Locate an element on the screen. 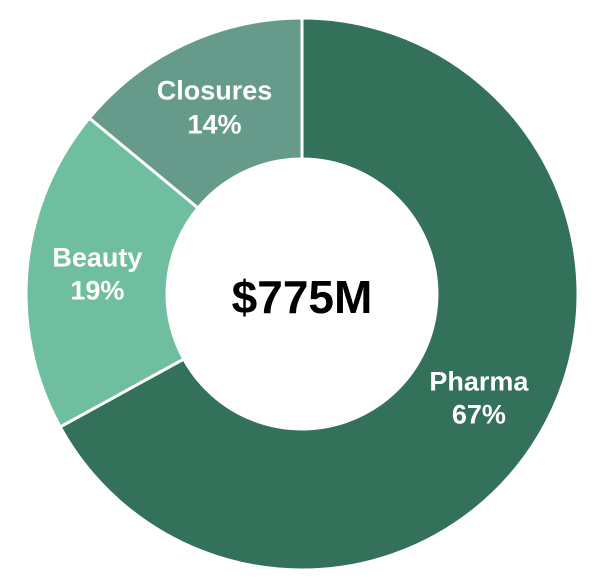 This screenshot has height=588, width=602. donut-segment-closures is located at coordinates (195, 113).